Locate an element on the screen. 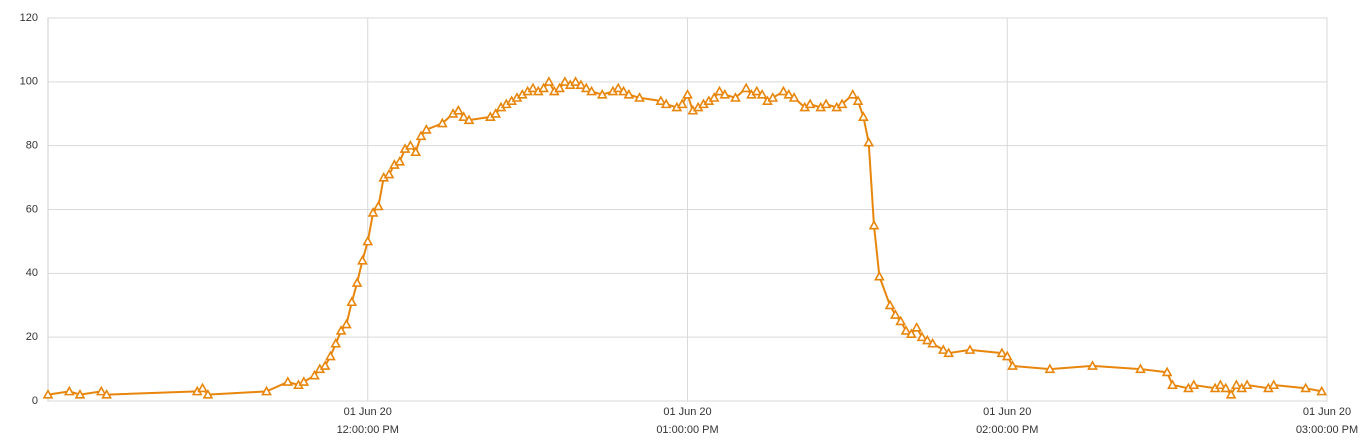 This screenshot has width=1368, height=442. x-tick-label: 02:00:00 PM is located at coordinates (1007, 430).